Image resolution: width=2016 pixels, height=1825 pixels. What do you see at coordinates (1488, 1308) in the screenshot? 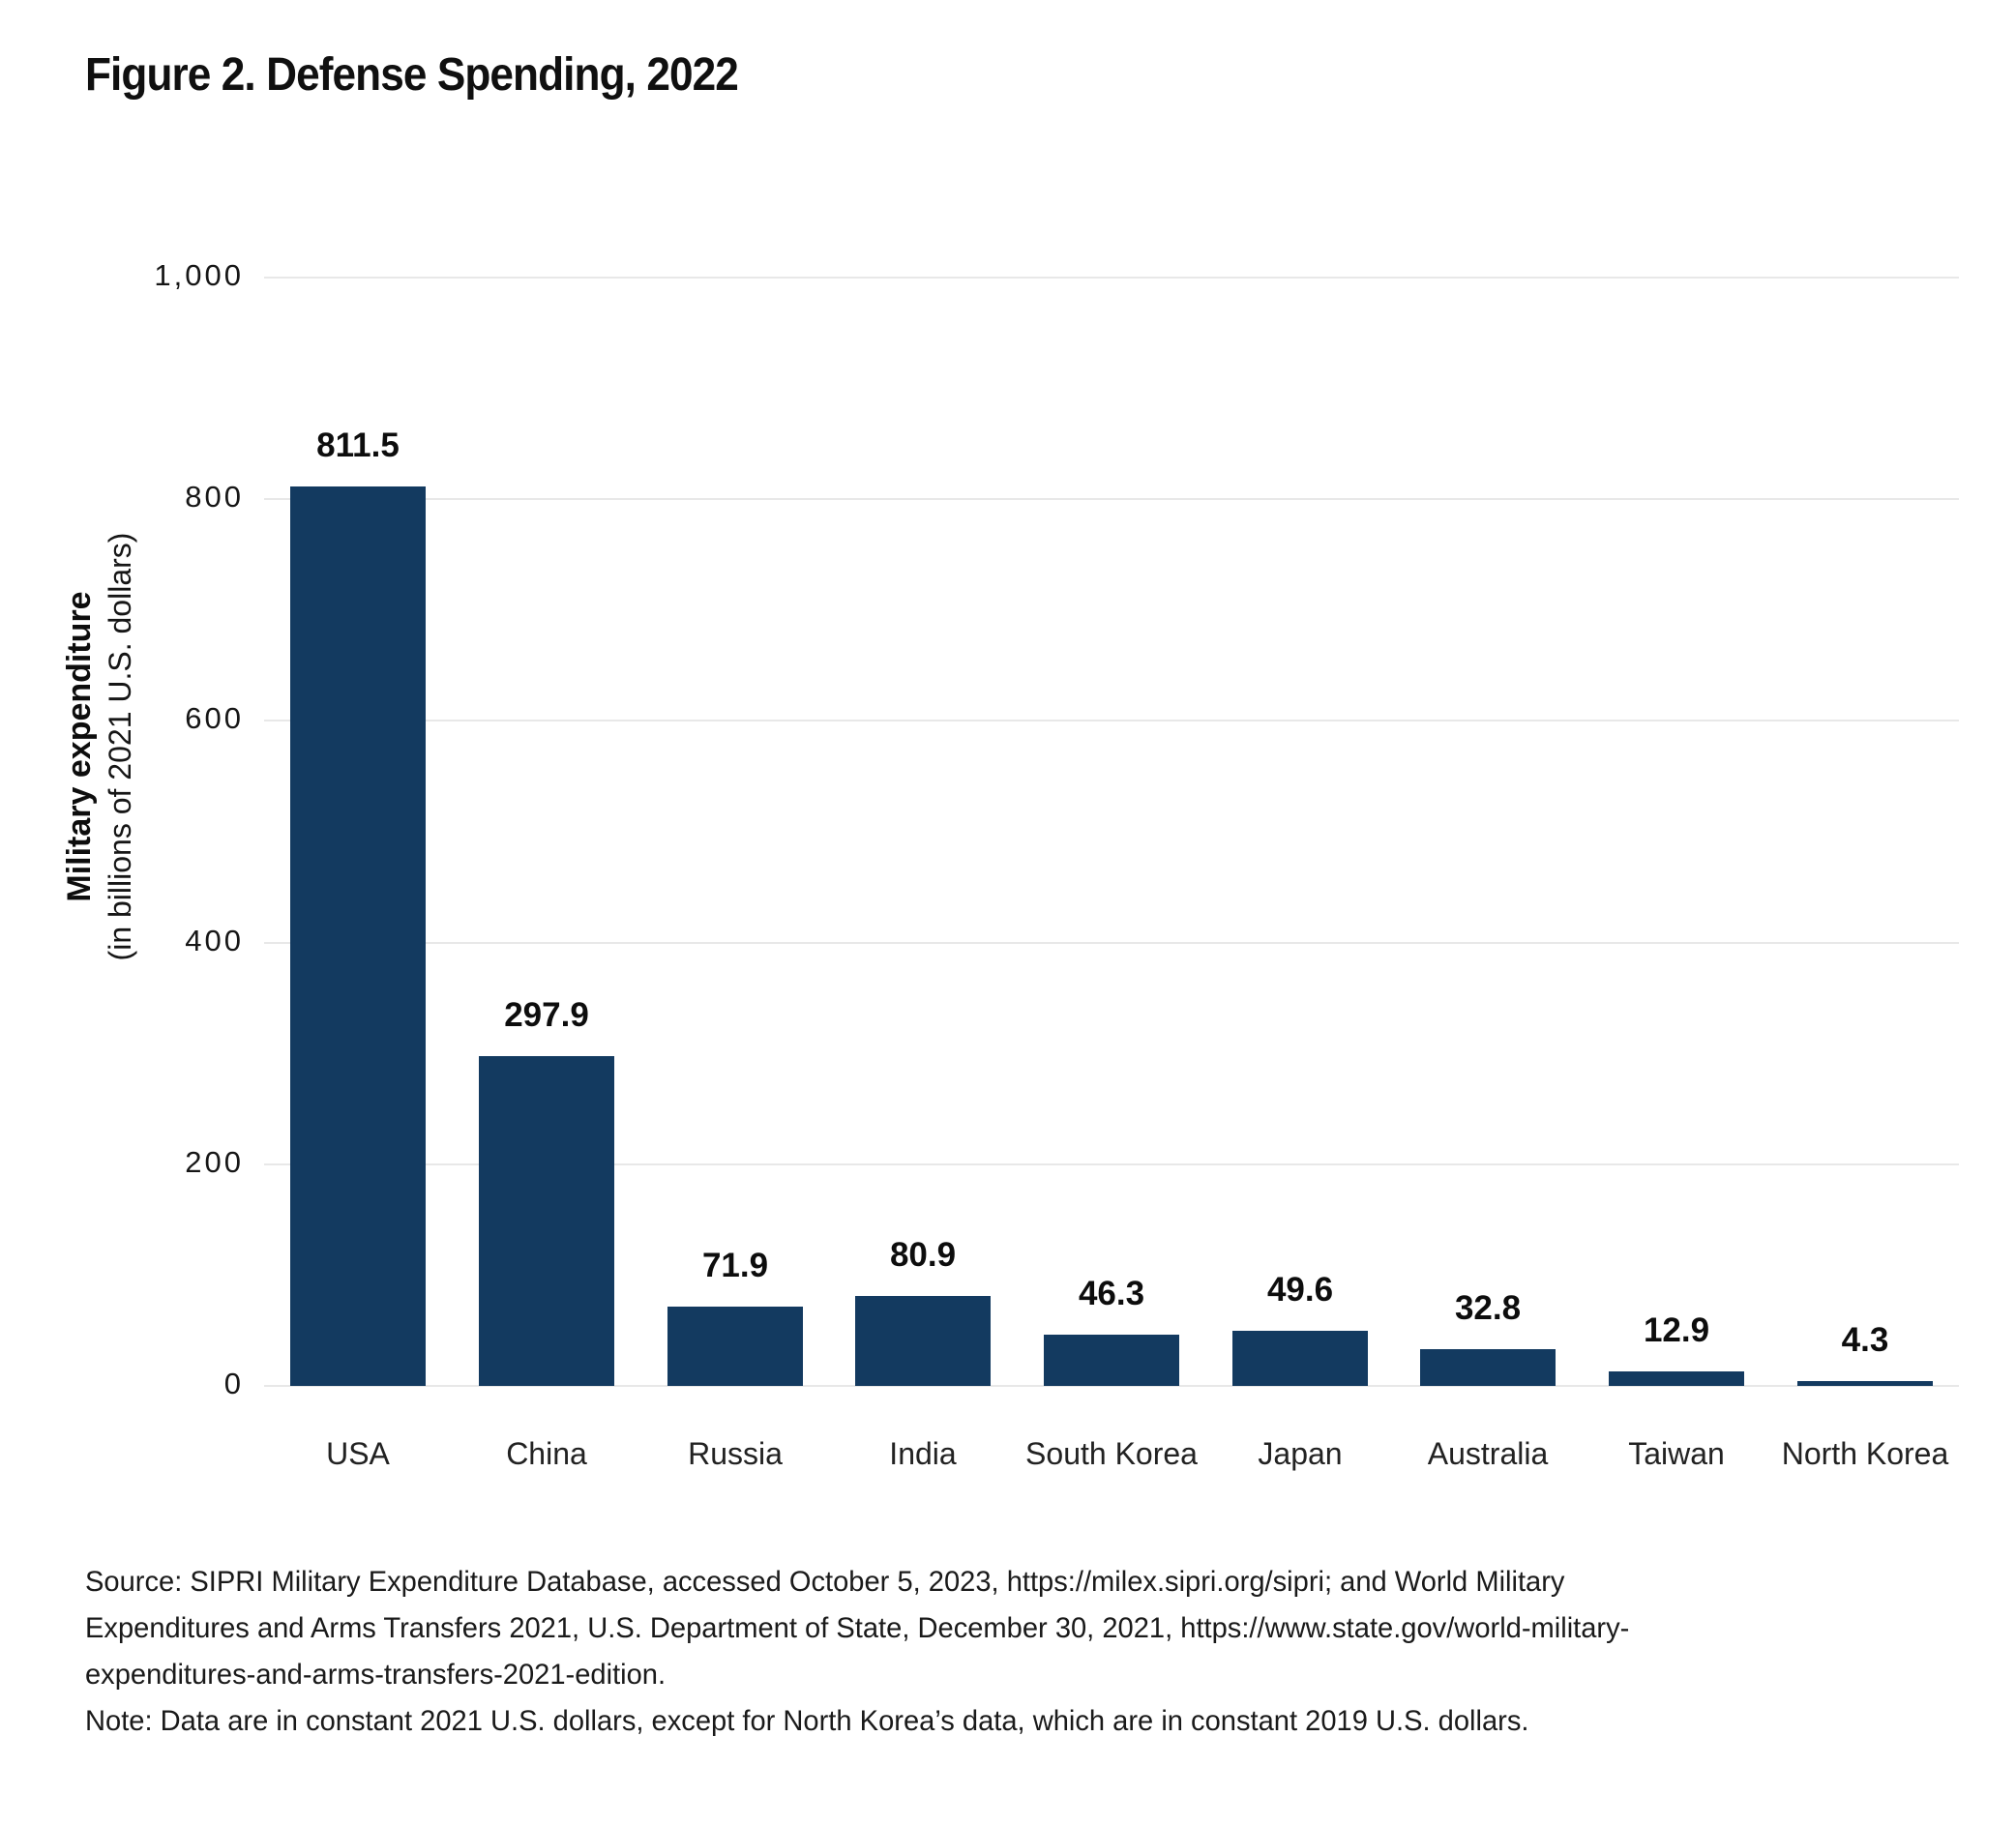
I see `bar-value-label-australia: 32.8` at bounding box center [1488, 1308].